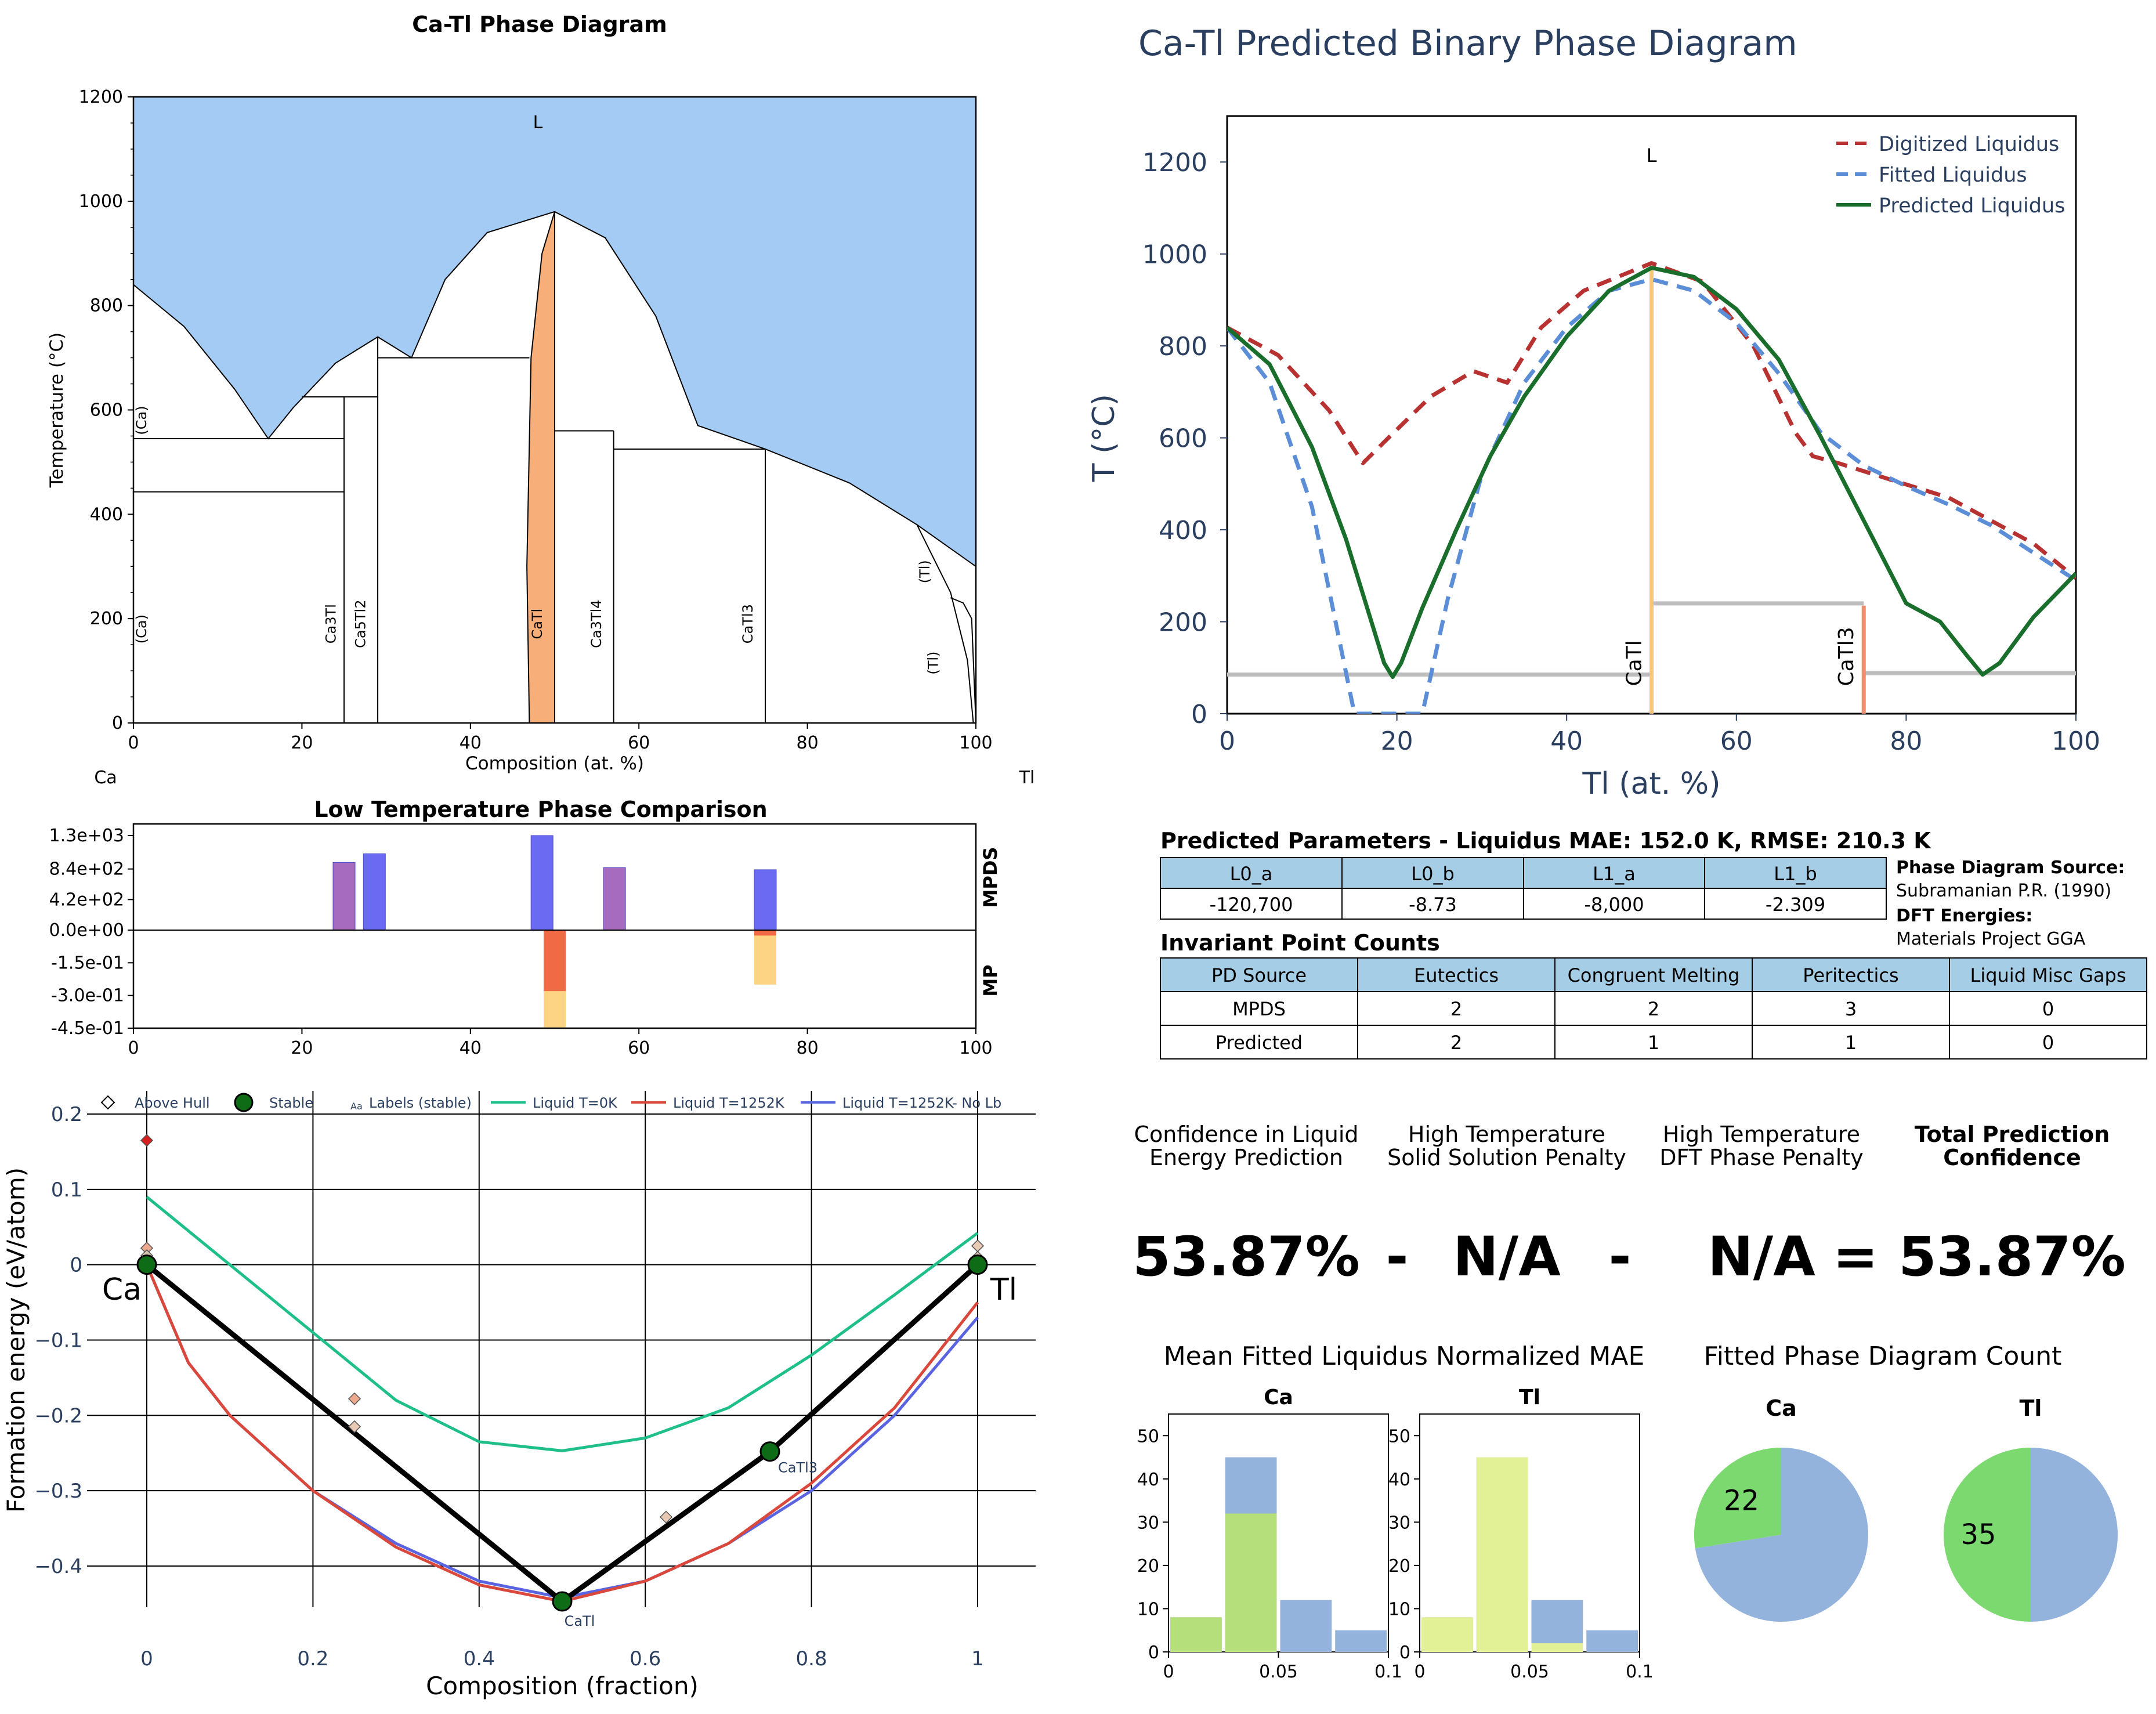  I want to click on params-value-text: -120,700, so click(1251, 905).